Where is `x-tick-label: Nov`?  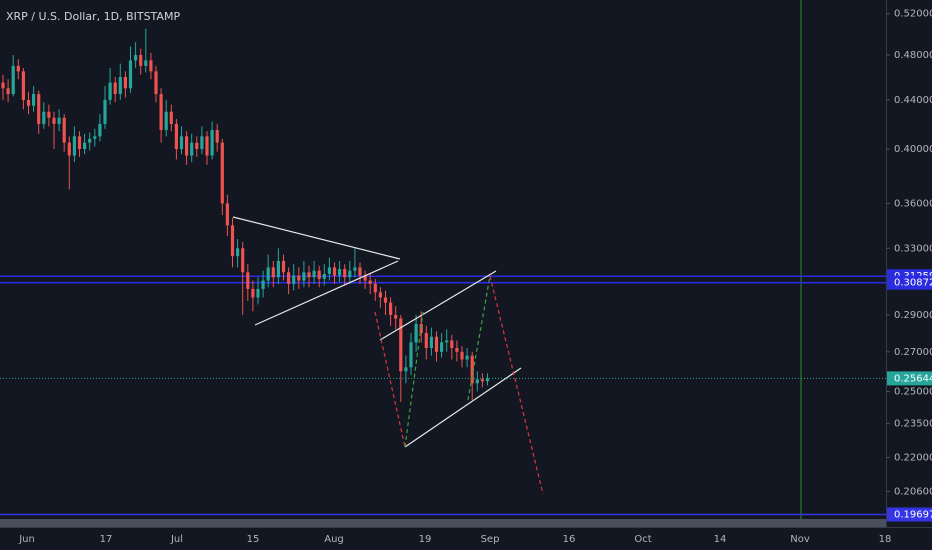
x-tick-label: Nov is located at coordinates (800, 539).